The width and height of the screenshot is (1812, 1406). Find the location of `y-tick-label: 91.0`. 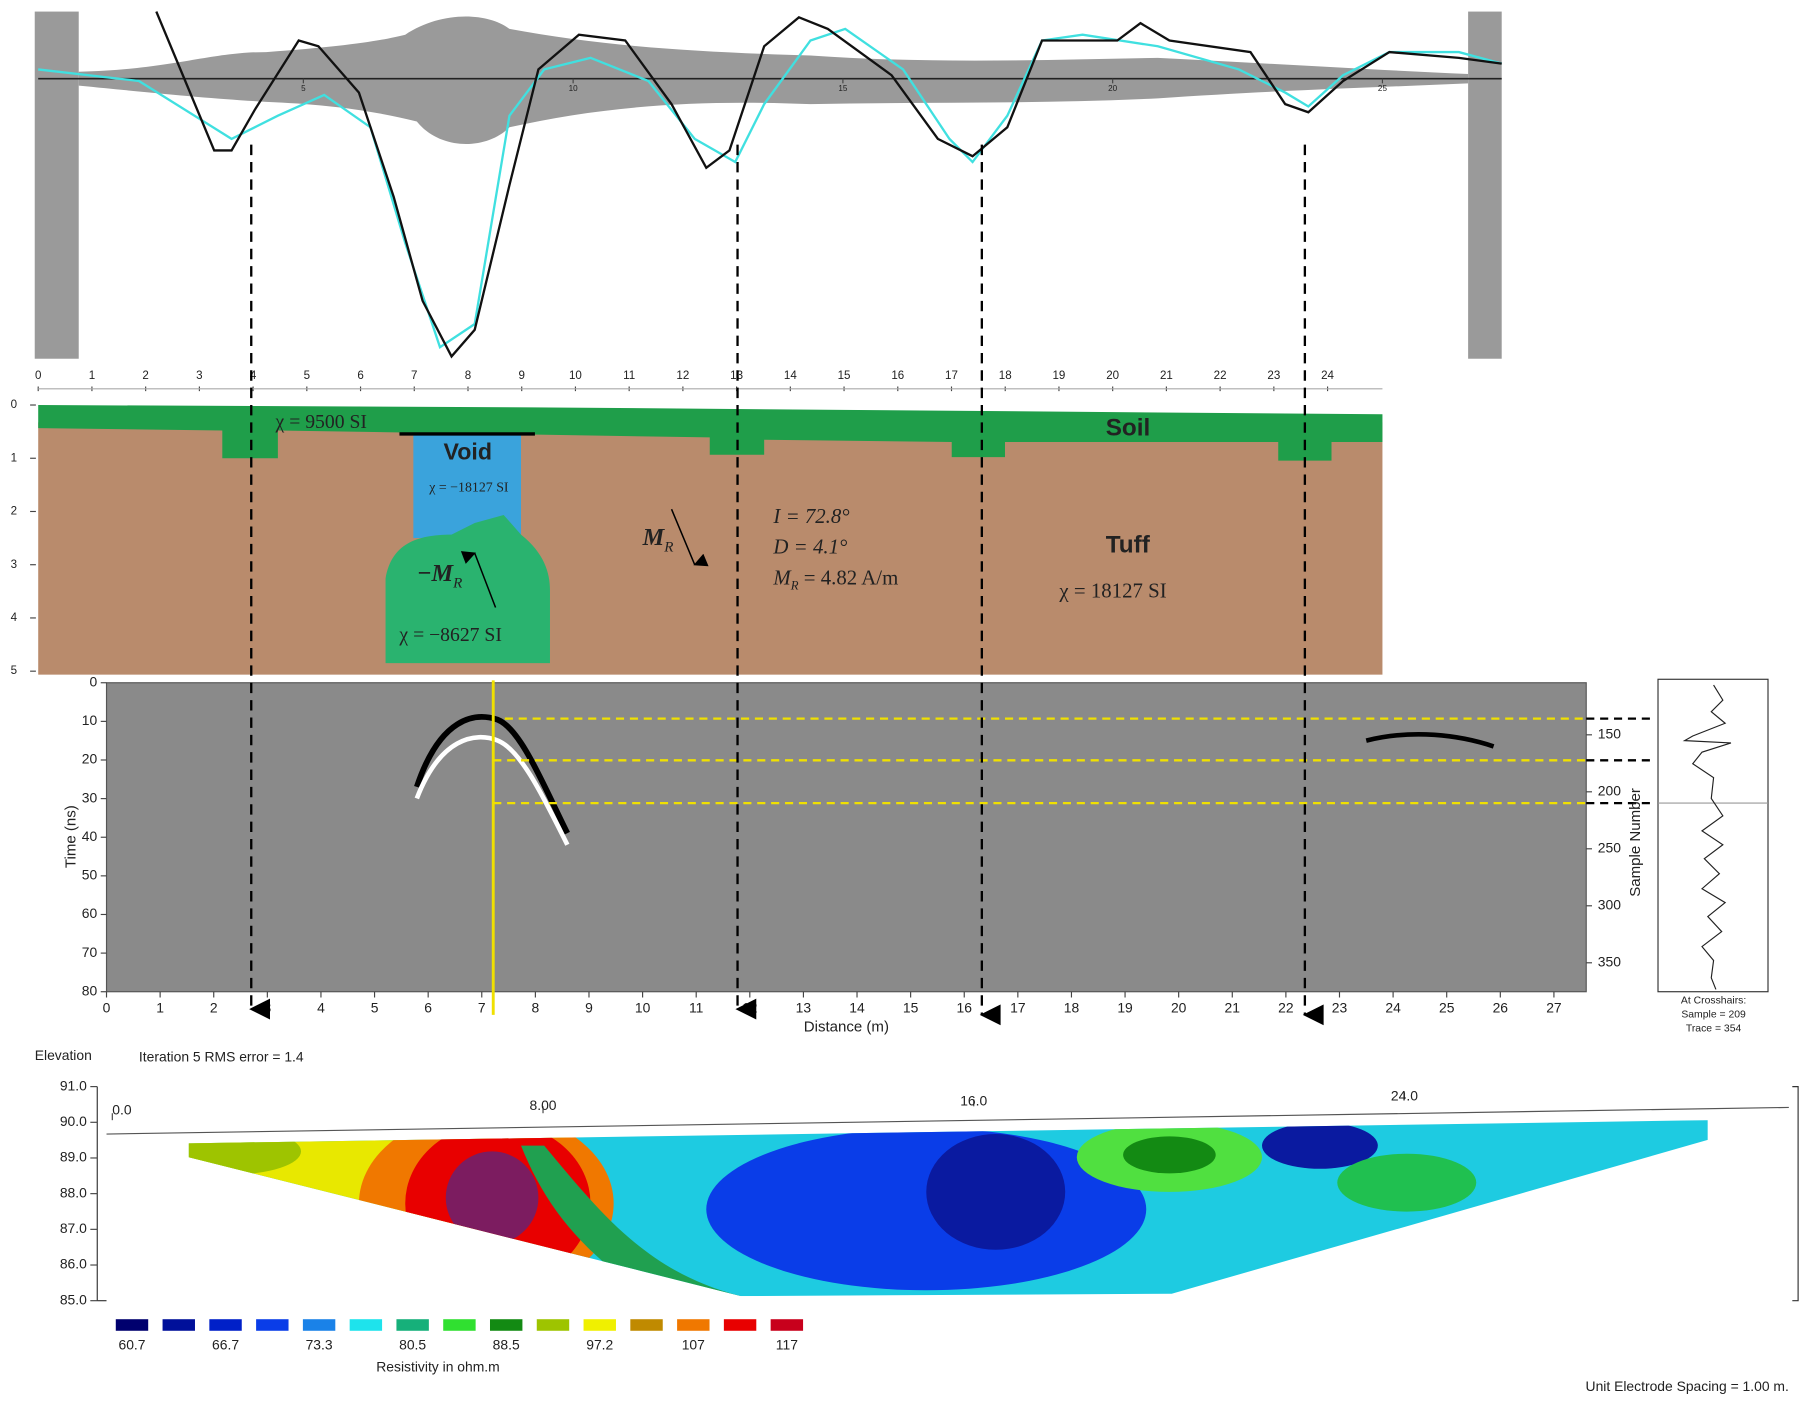

y-tick-label: 91.0 is located at coordinates (73, 1085).